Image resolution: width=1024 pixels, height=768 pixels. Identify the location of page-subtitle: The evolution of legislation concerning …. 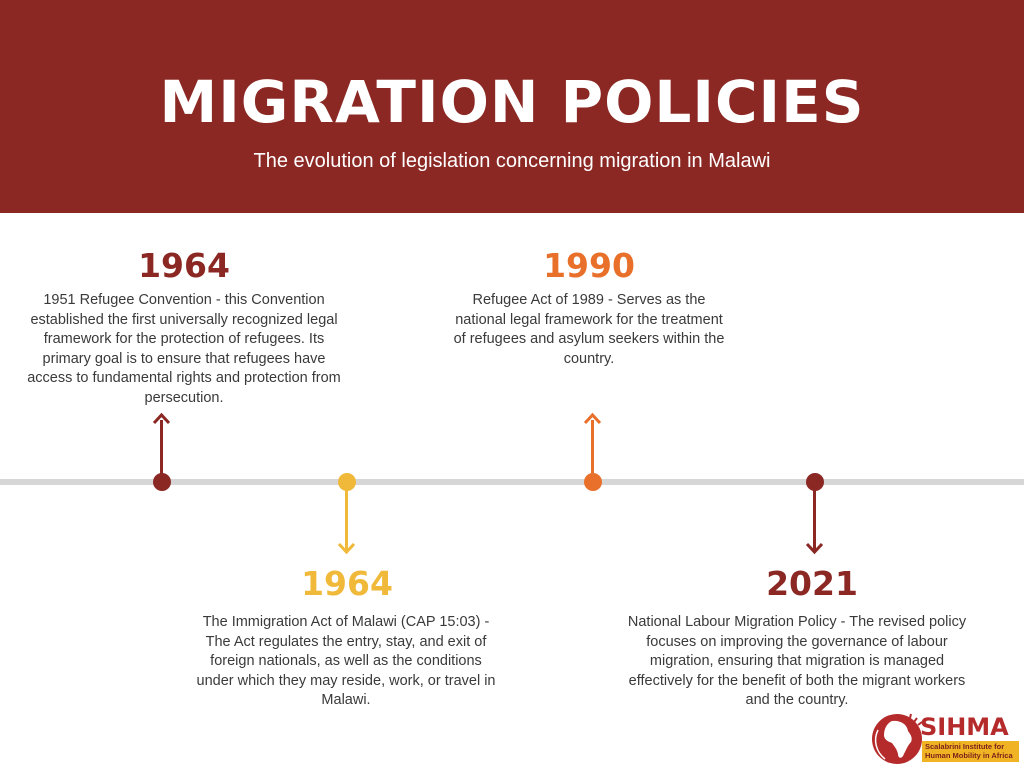
(512, 161).